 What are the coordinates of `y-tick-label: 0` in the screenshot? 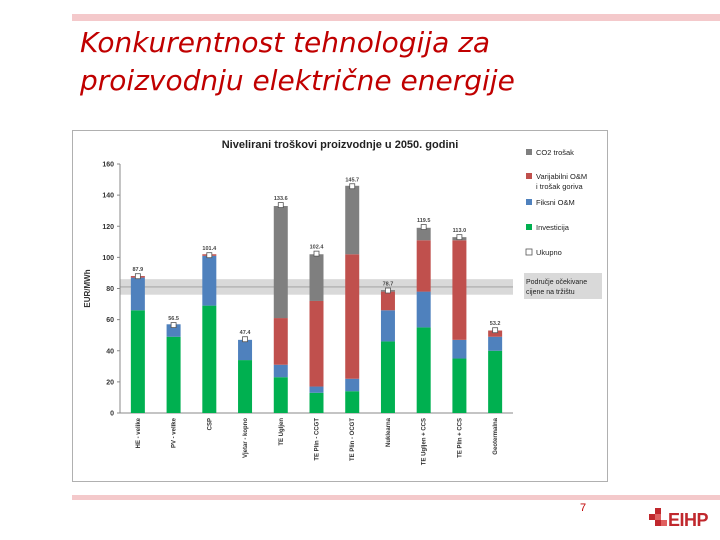 It's located at (112, 414).